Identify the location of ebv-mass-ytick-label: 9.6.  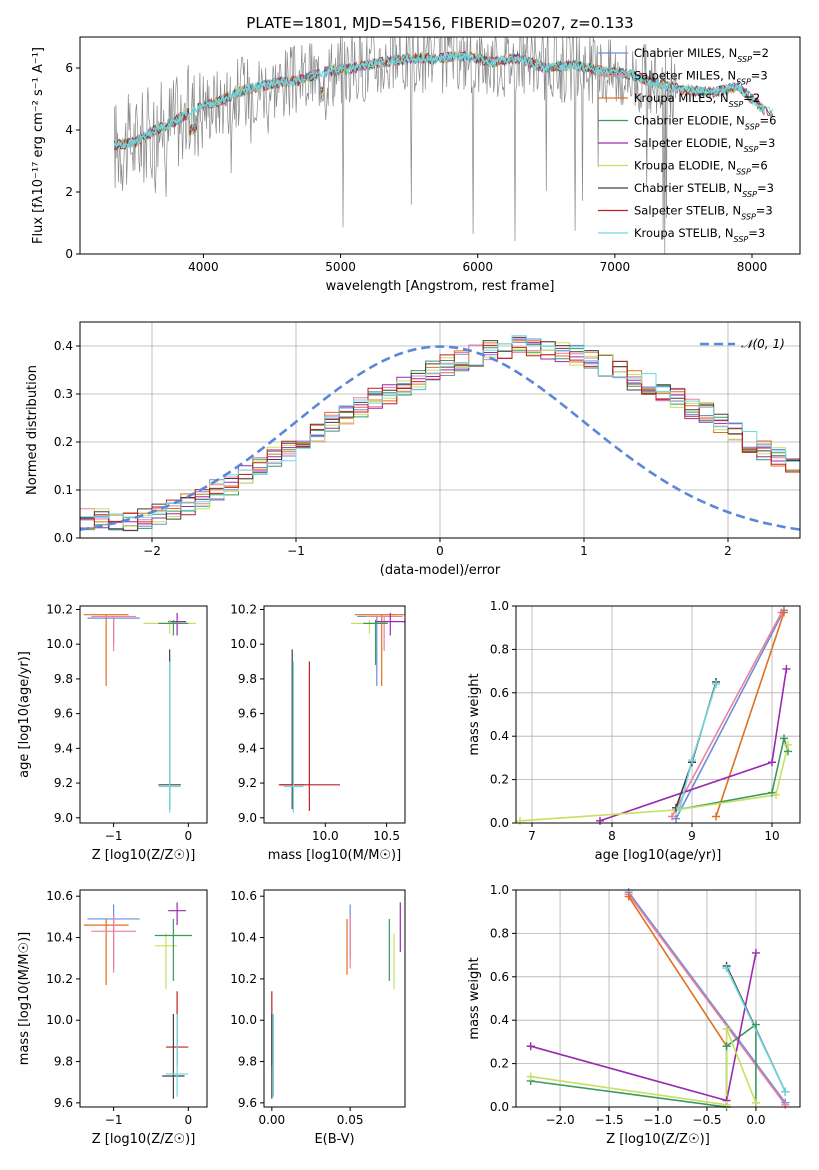
(247, 1103).